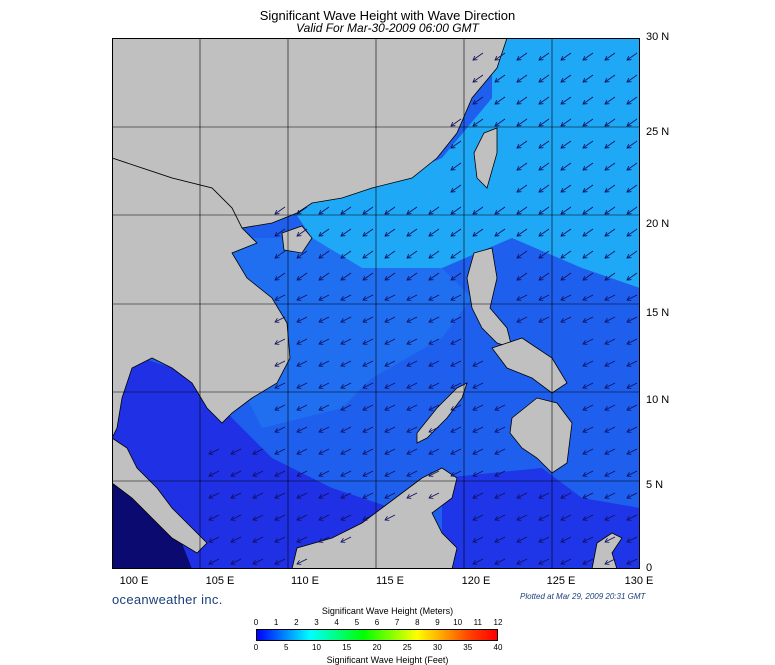 Image resolution: width=775 pixels, height=665 pixels. Describe the element at coordinates (437, 647) in the screenshot. I see `colorbar-feet-tick: 30` at that location.